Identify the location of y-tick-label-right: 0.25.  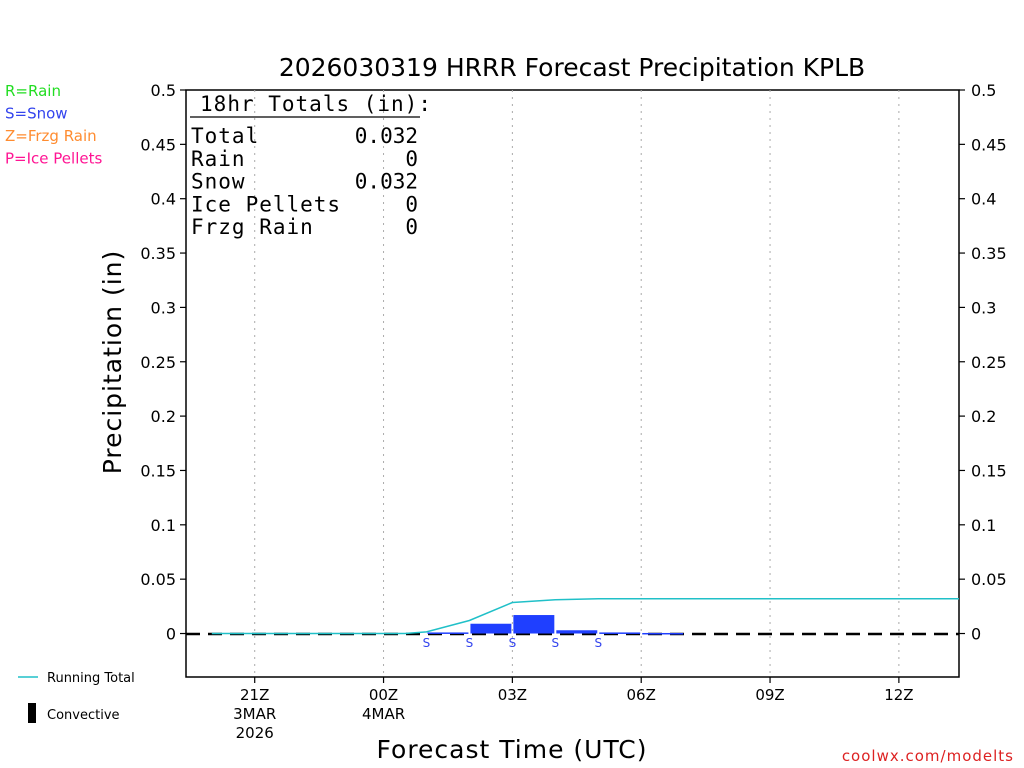
(989, 362).